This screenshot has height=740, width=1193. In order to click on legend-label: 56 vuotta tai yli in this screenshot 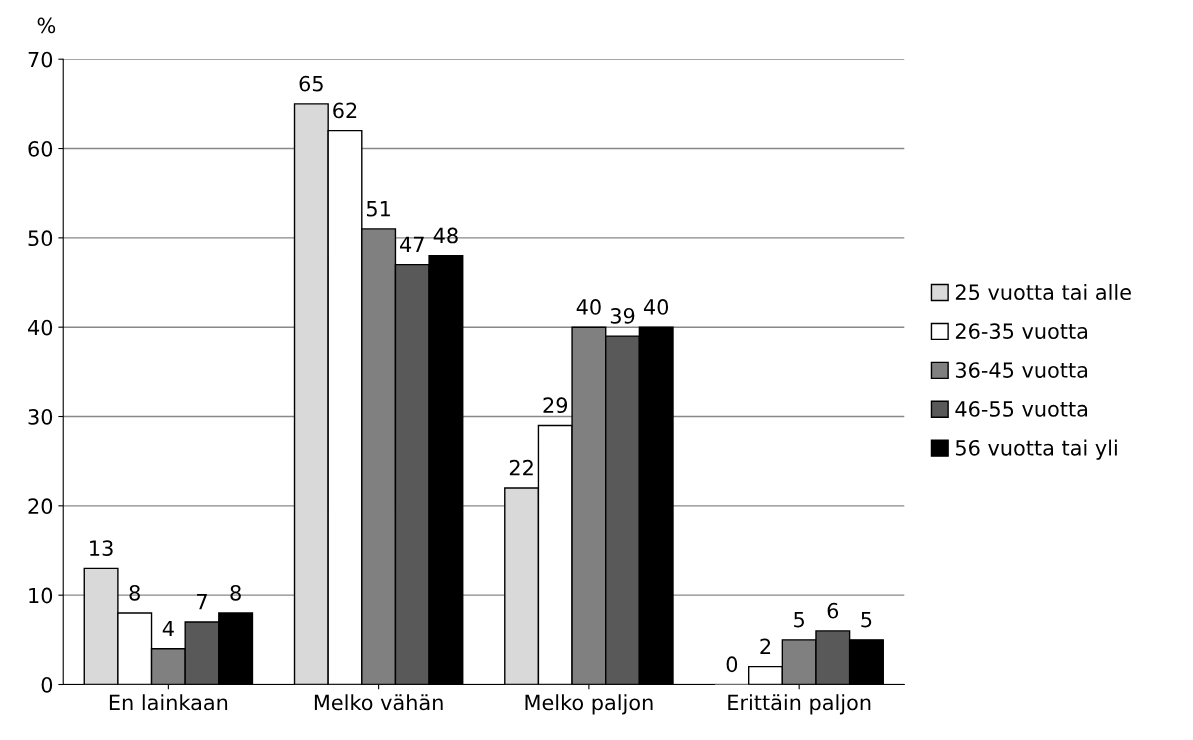, I will do `click(1036, 449)`.